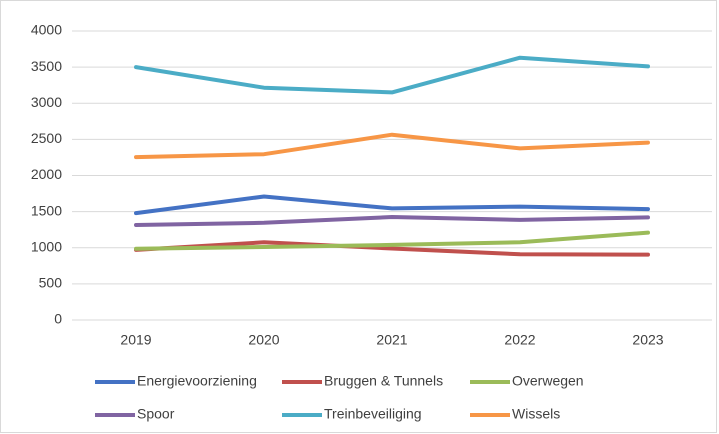 The height and width of the screenshot is (434, 719). What do you see at coordinates (156, 414) in the screenshot?
I see `legend-label: Spoor` at bounding box center [156, 414].